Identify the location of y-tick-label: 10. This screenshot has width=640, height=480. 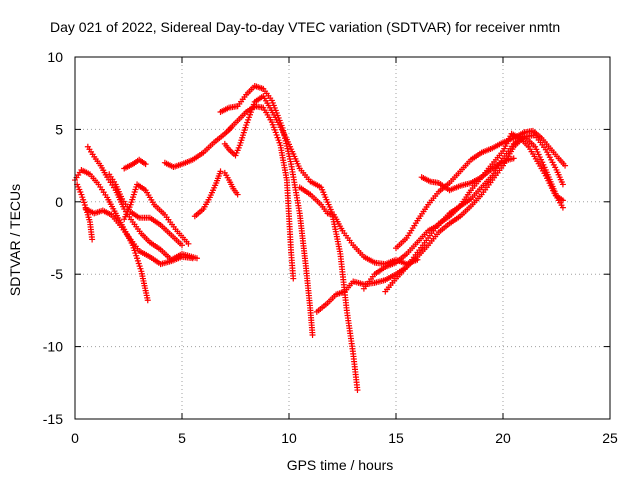
(55, 57).